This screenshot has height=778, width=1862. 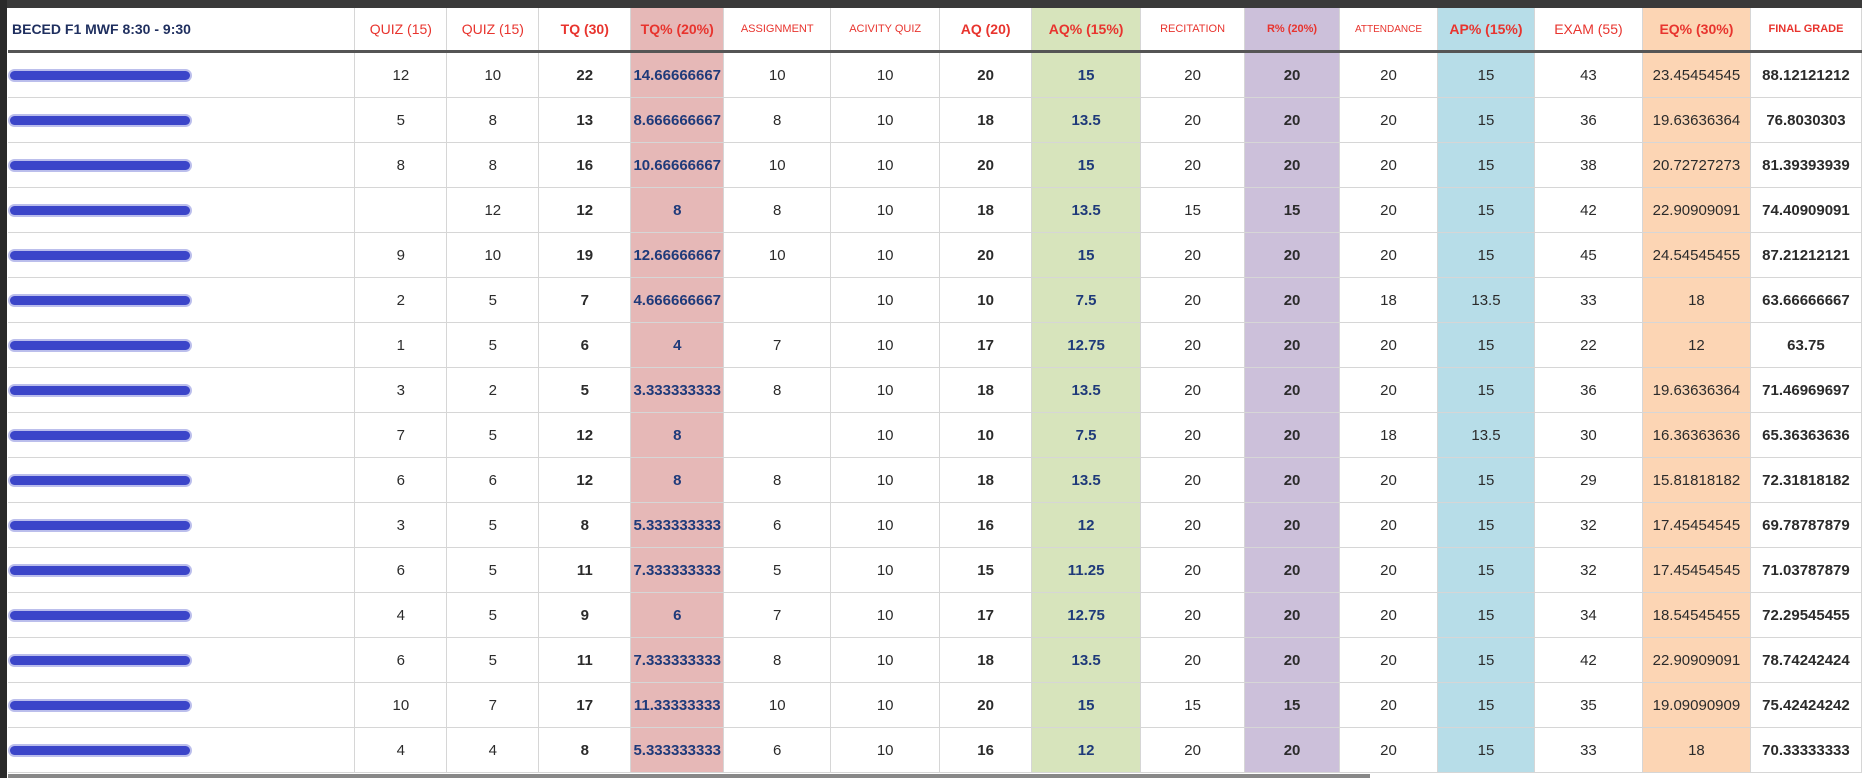 I want to click on cell-quiz-1: 8, so click(x=401, y=165).